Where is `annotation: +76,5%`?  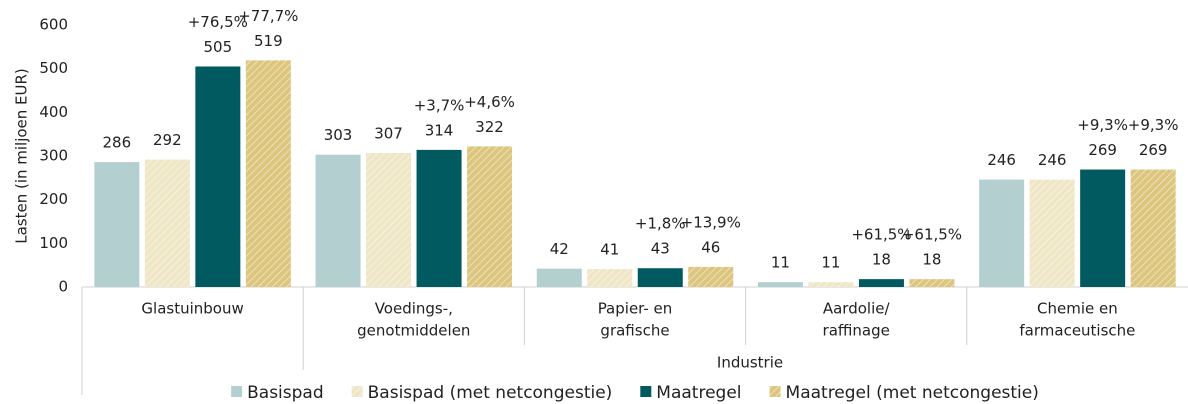 annotation: +76,5% is located at coordinates (218, 22).